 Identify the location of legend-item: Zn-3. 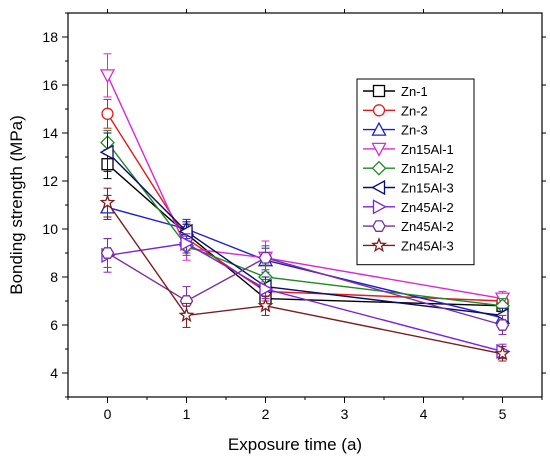
(395, 129).